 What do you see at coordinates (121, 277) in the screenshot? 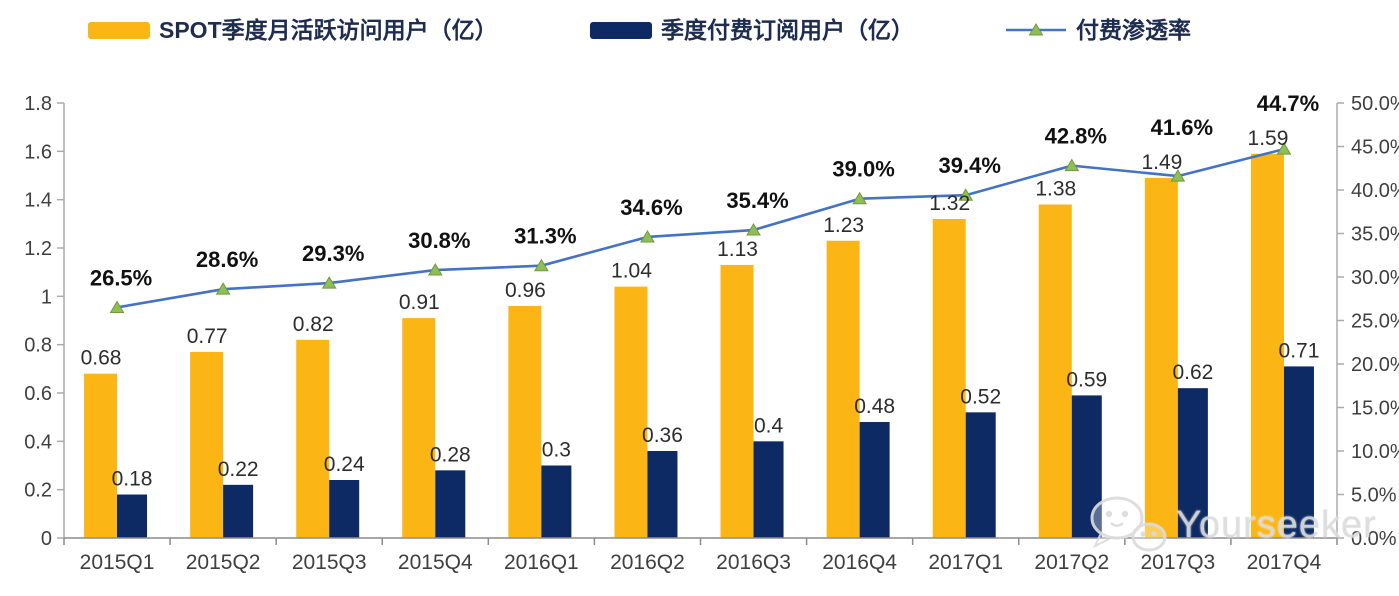
I see `penetration-label-2015Q1: 26.5%` at bounding box center [121, 277].